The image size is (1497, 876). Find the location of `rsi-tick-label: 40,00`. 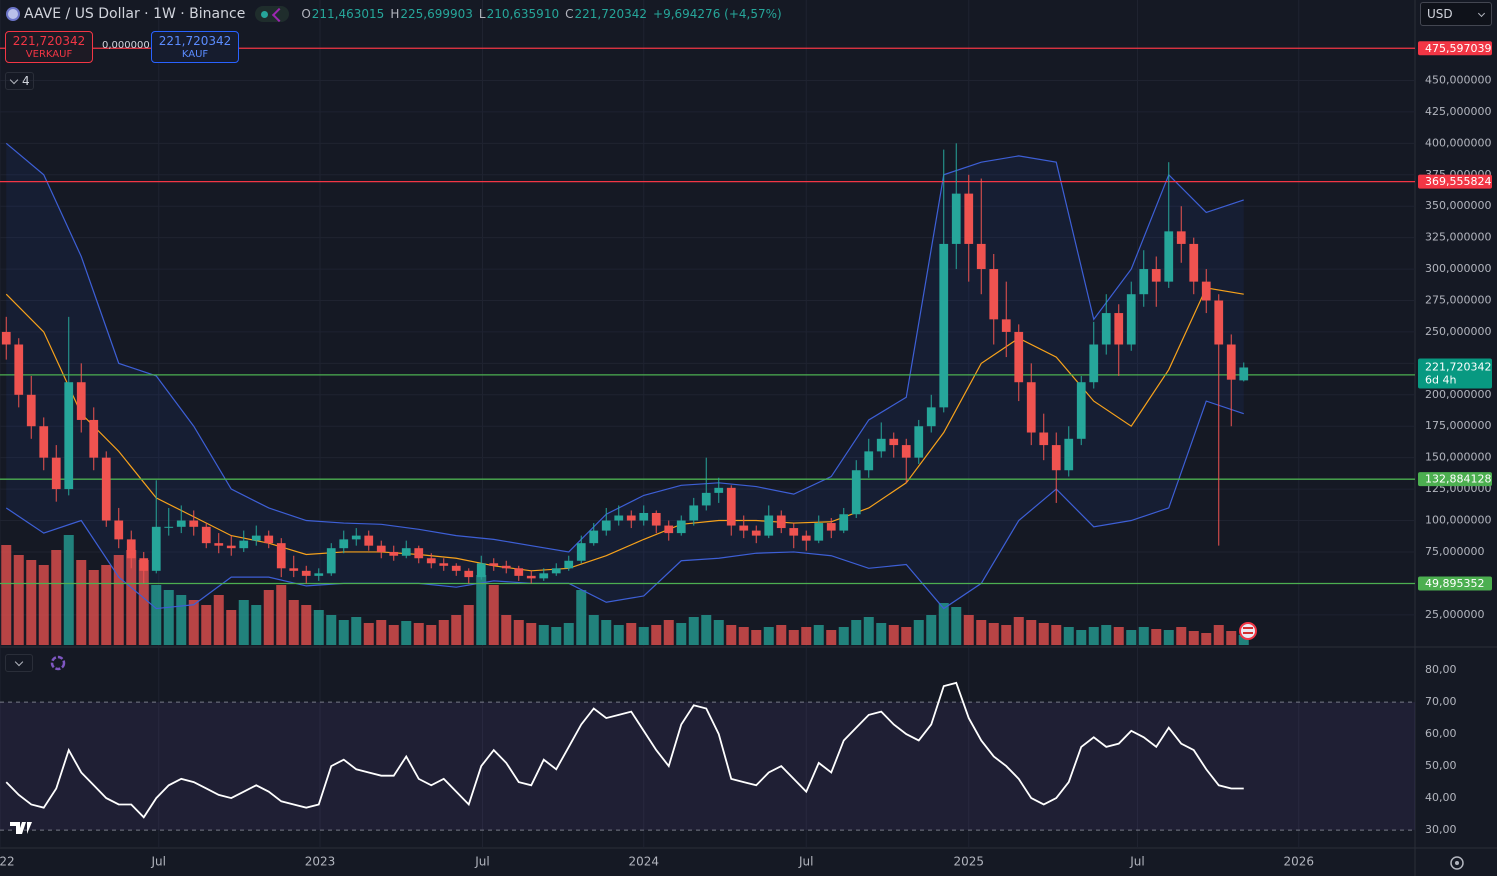

rsi-tick-label: 40,00 is located at coordinates (1441, 797).